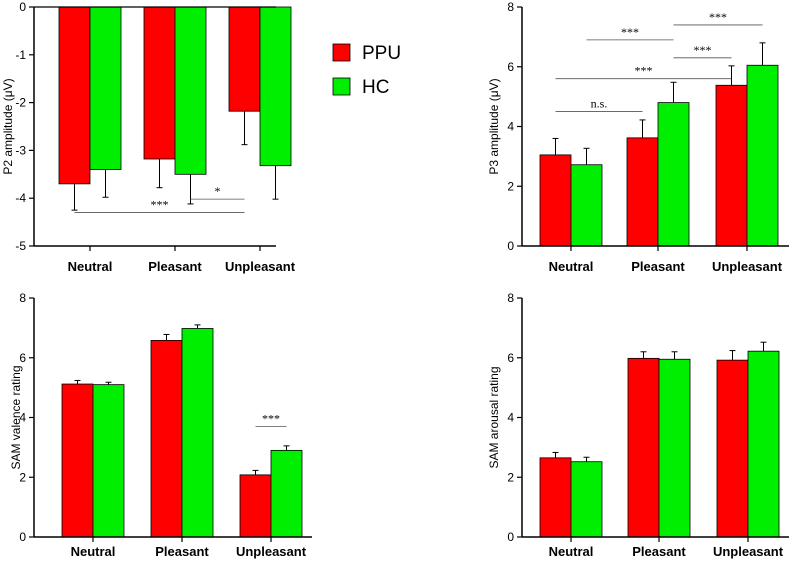  I want to click on y-tick-label: -5, so click(20, 246).